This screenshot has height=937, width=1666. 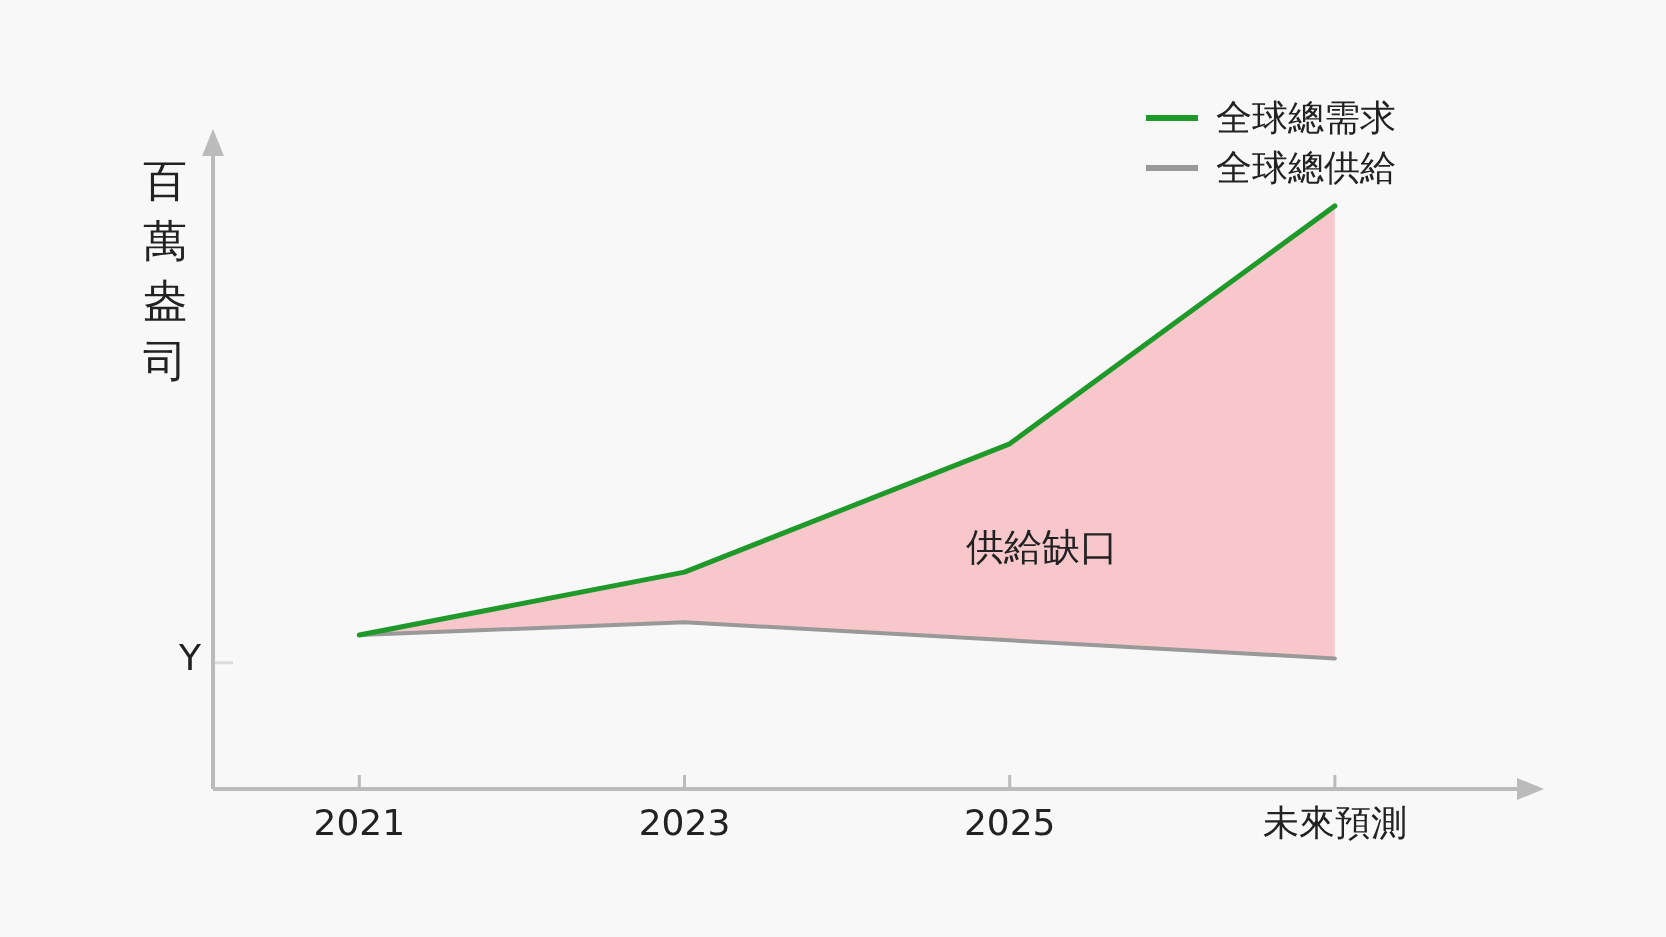 What do you see at coordinates (1334, 823) in the screenshot?
I see `x-tick-label: 未來預測` at bounding box center [1334, 823].